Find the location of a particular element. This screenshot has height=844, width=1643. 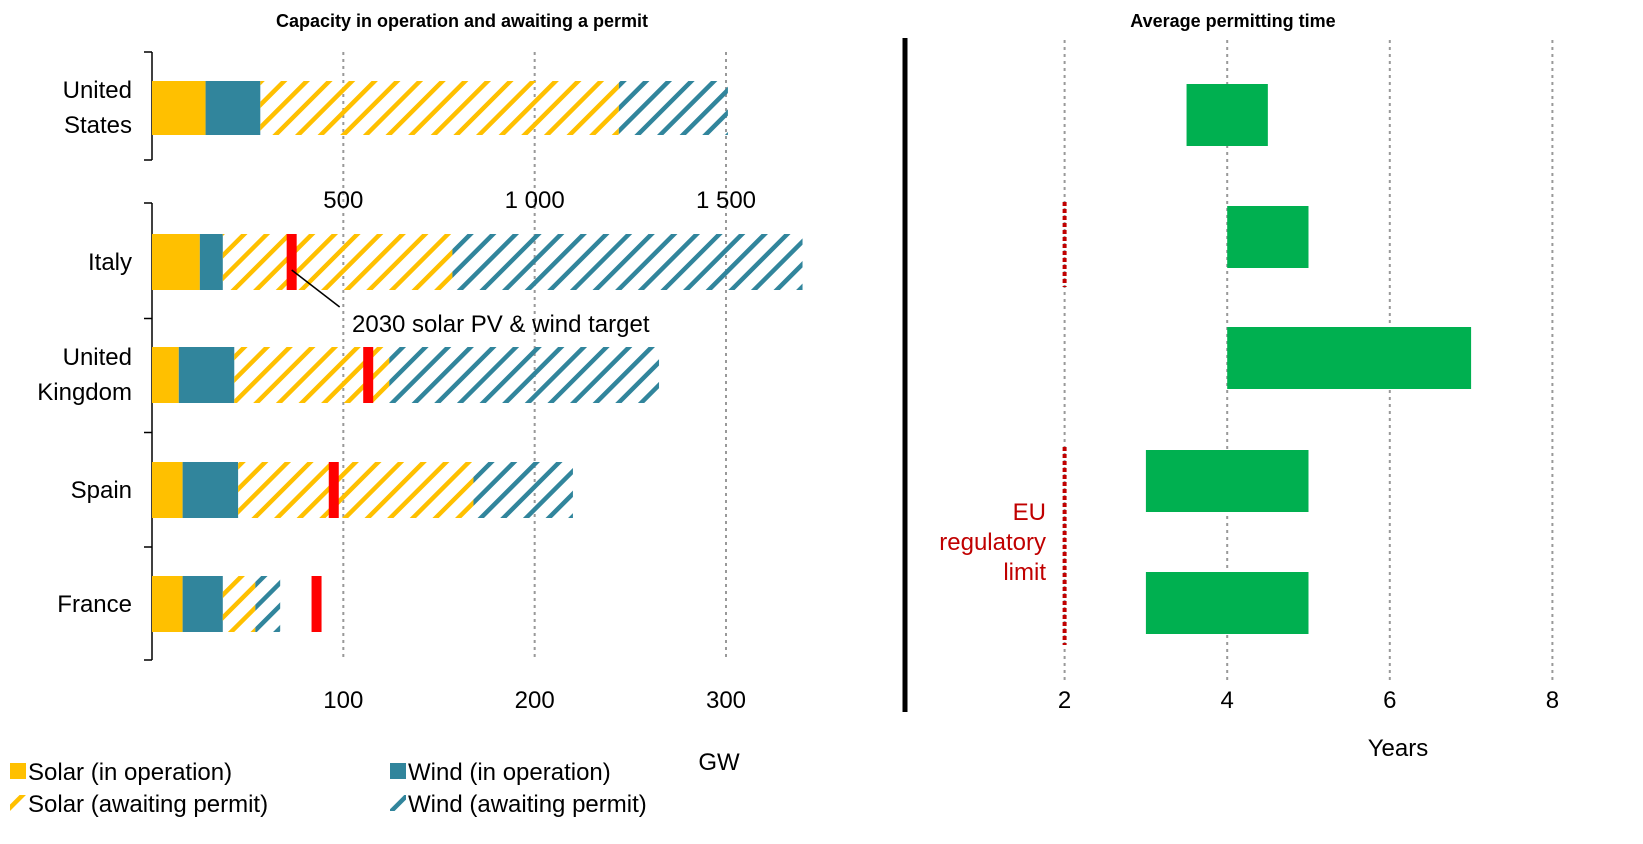

right-chart-title: Average permitting time is located at coordinates (1232, 21).